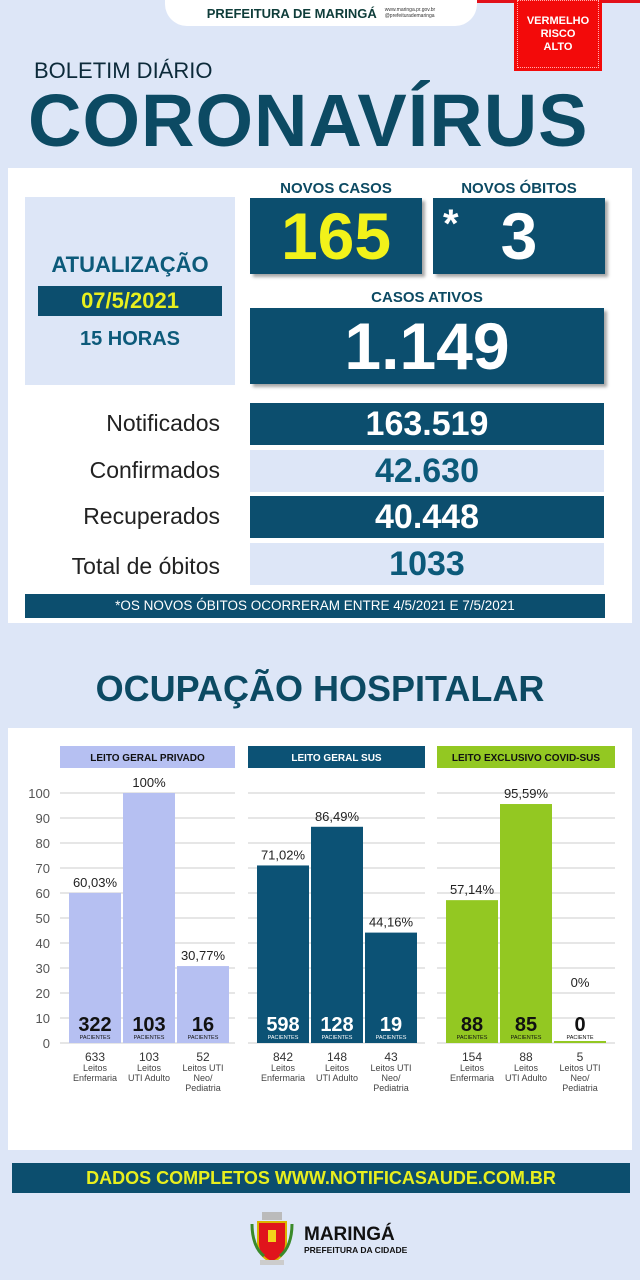  What do you see at coordinates (427, 471) in the screenshot?
I see `stat-value: 42.630` at bounding box center [427, 471].